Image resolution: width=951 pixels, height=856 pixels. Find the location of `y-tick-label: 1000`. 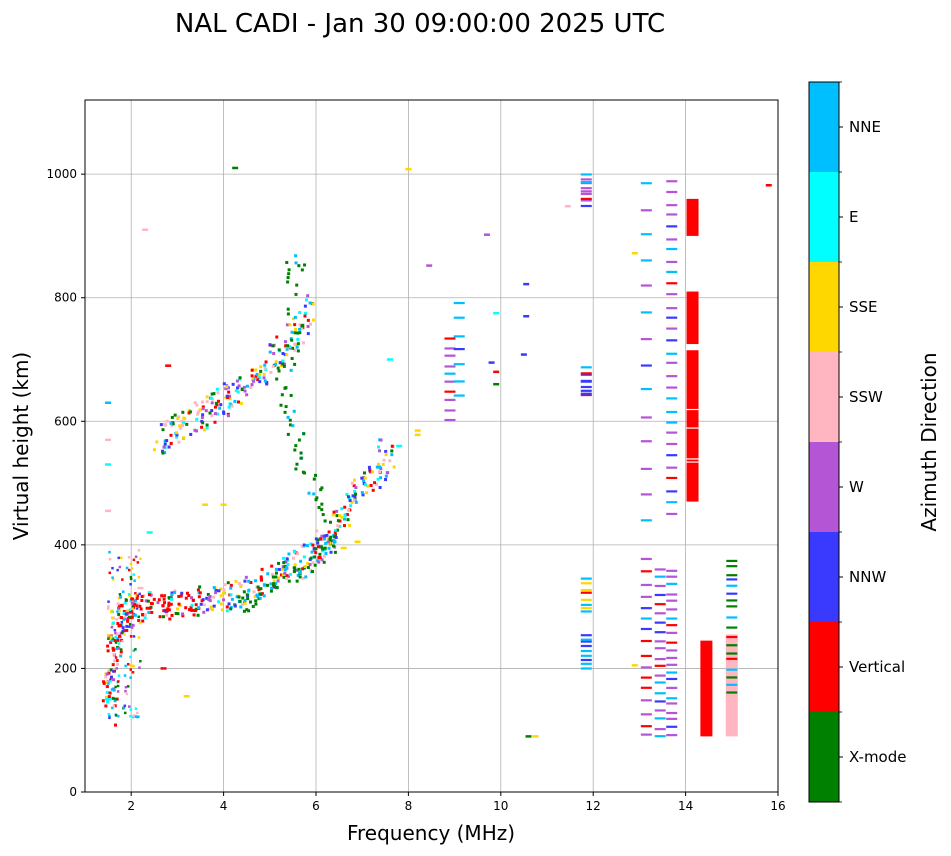

y-tick-label: 1000 is located at coordinates (61, 174).